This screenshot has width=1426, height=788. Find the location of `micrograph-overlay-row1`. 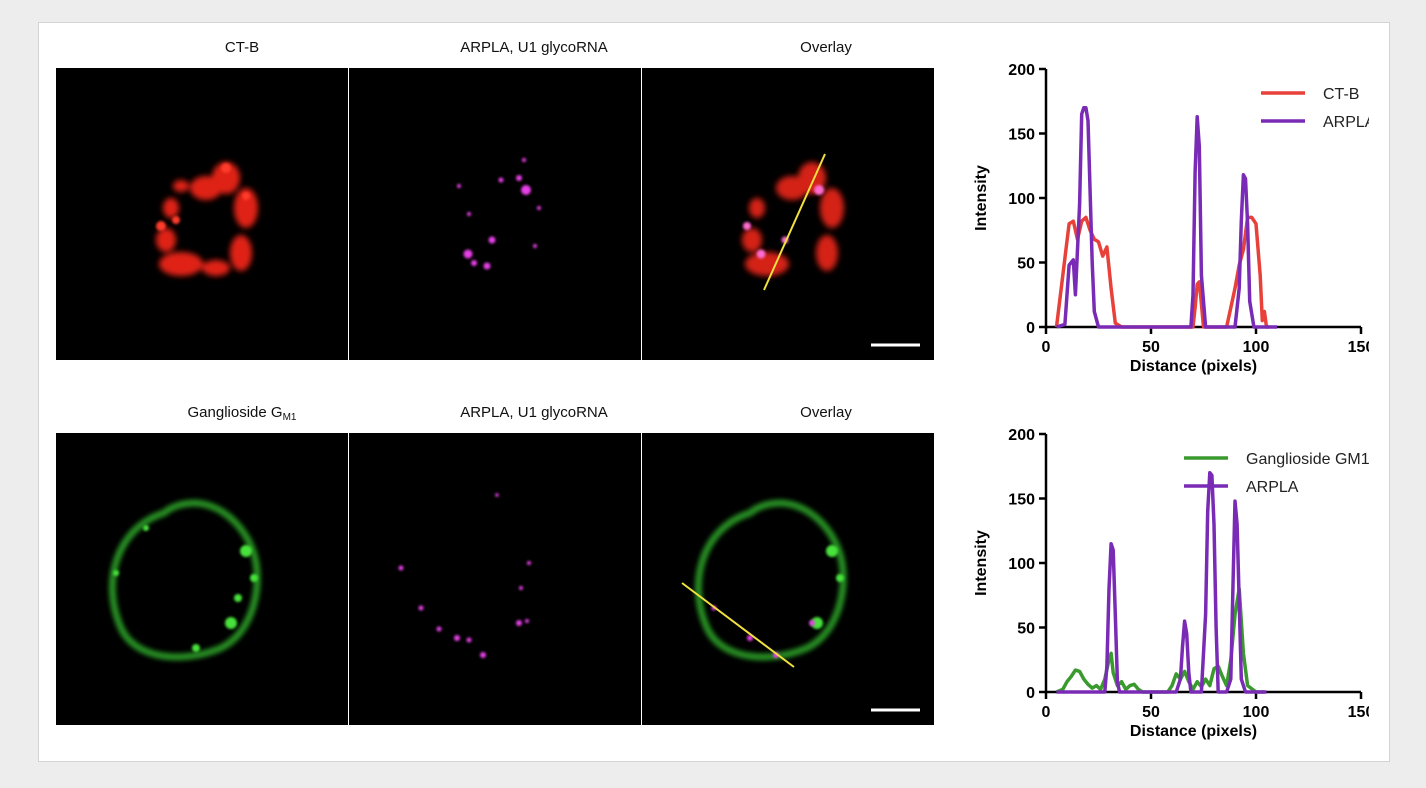

micrograph-overlay-row1 is located at coordinates (788, 214).